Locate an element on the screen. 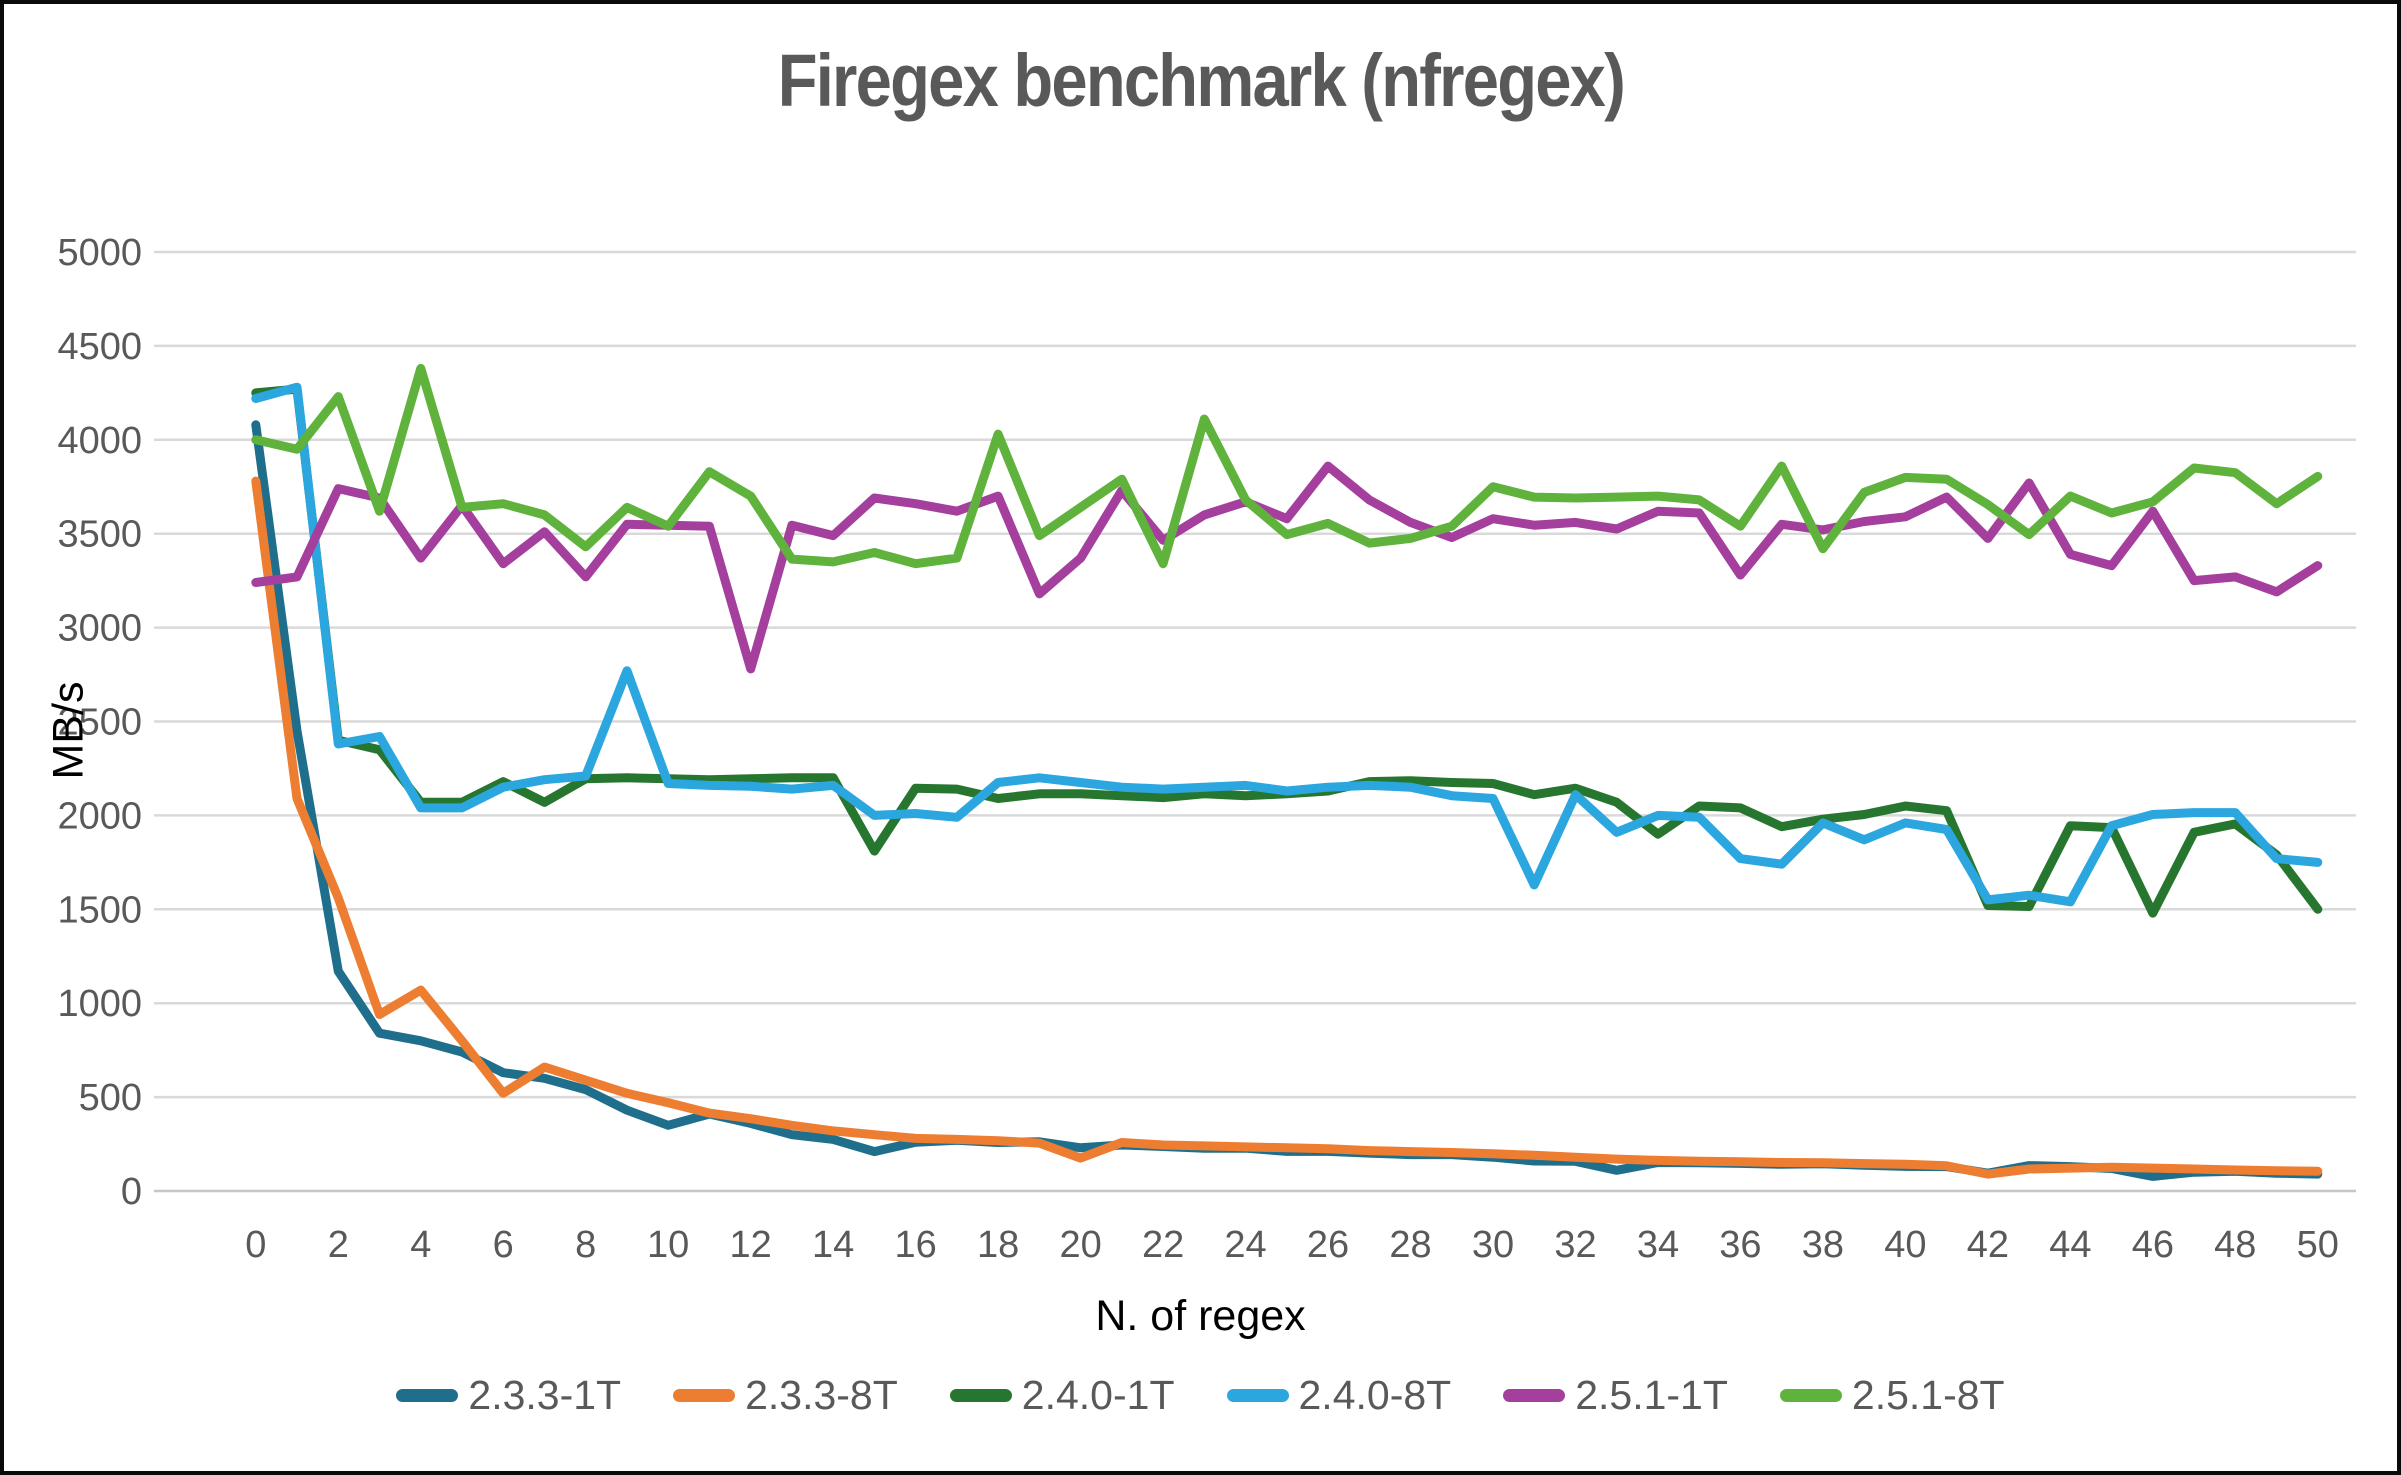 This screenshot has width=2401, height=1475. x-tick-label: 26 is located at coordinates (1328, 1245).